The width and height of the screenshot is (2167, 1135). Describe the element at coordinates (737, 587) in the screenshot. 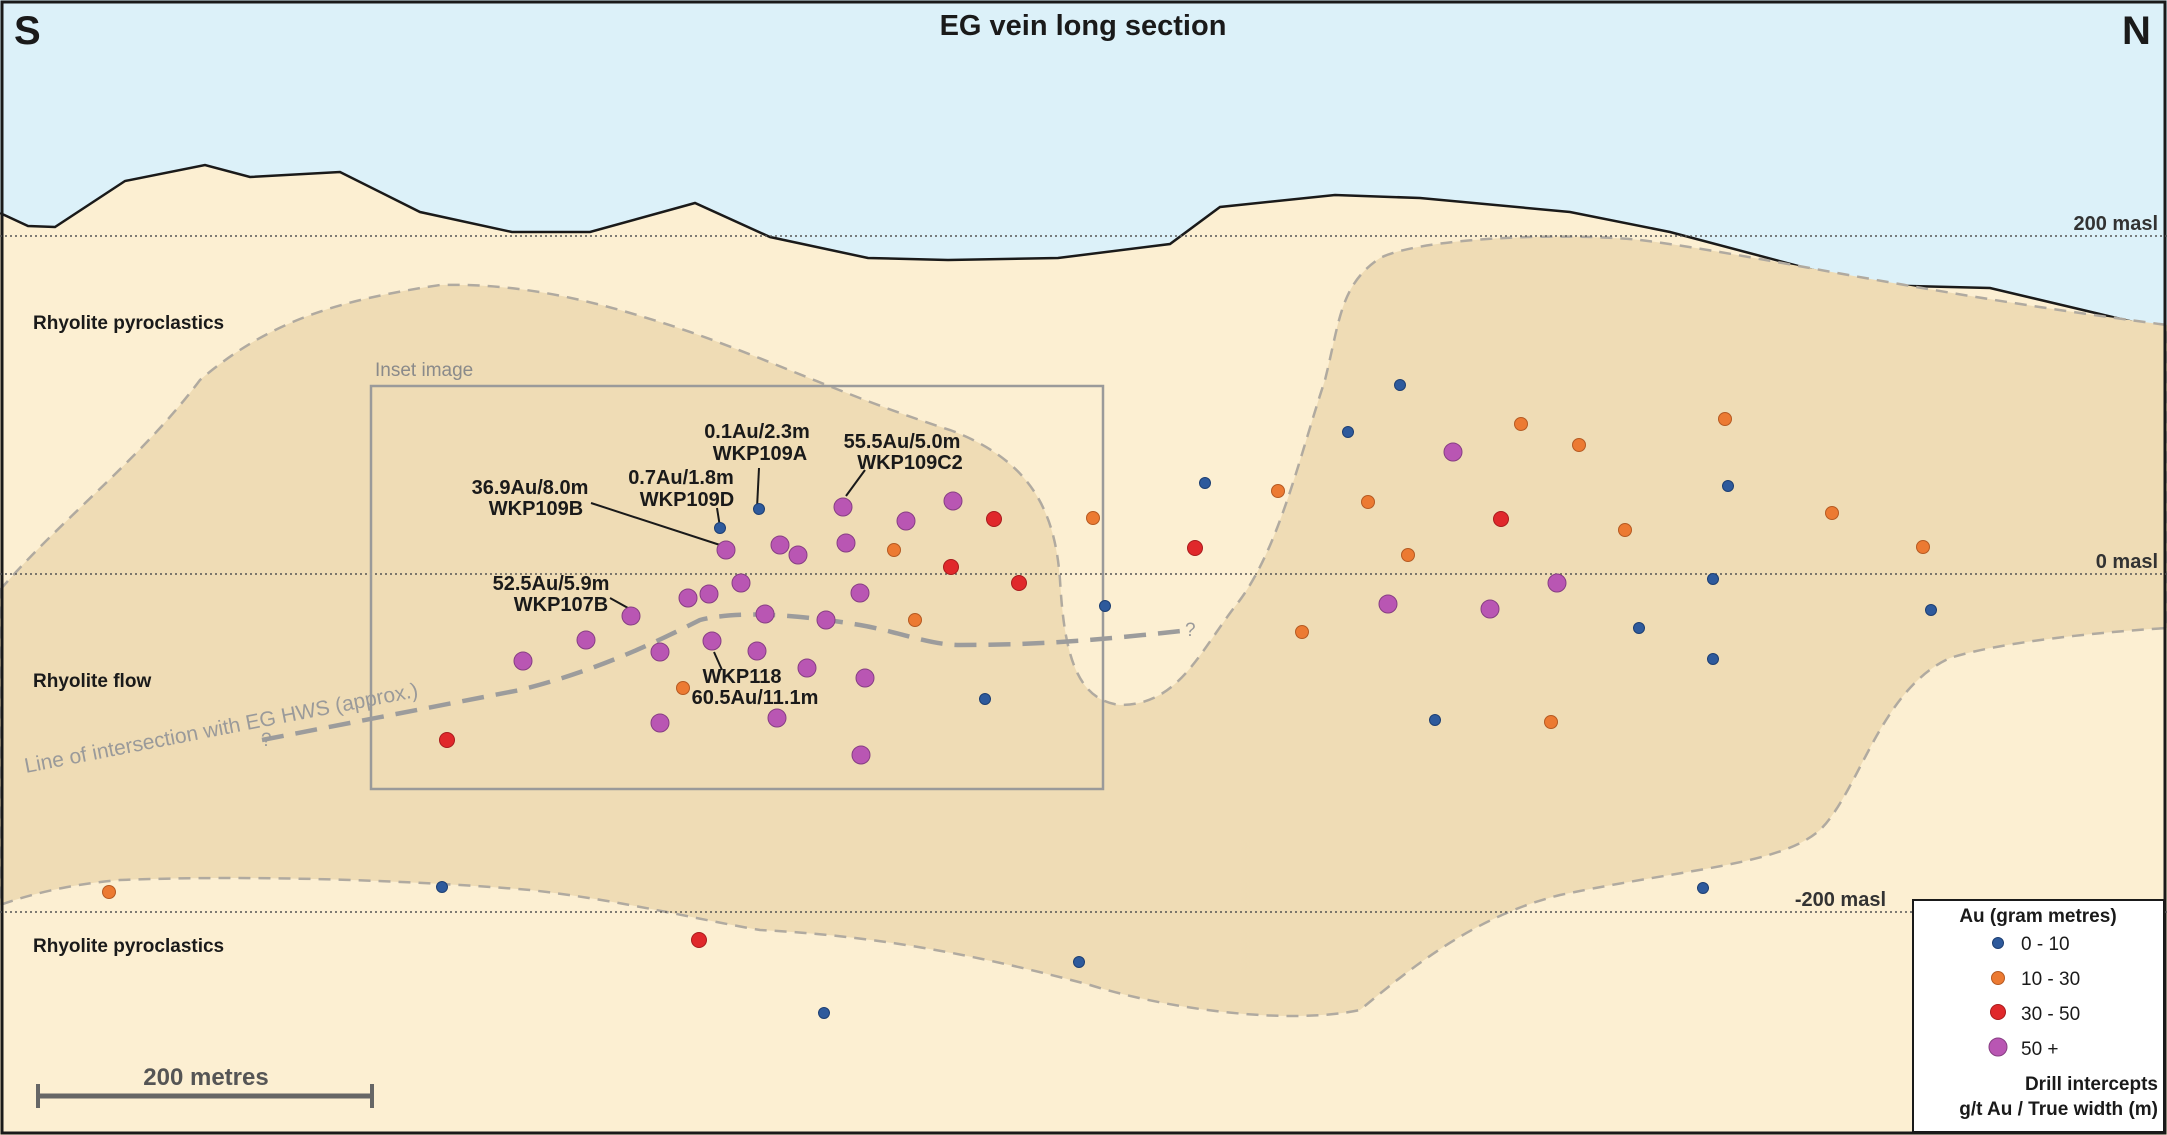

I see `inset-rectangle` at that location.